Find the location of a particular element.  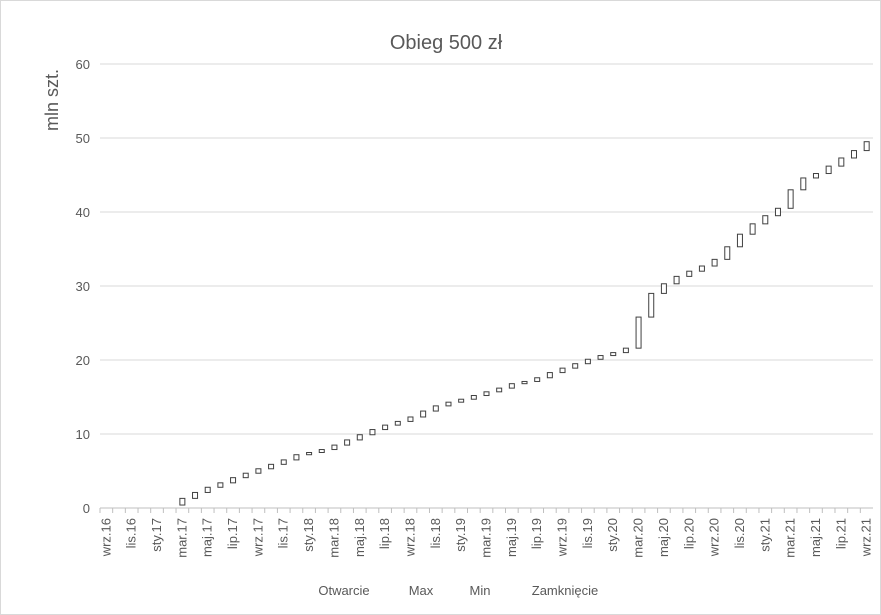

y-tick-label: 10 is located at coordinates (83, 434).